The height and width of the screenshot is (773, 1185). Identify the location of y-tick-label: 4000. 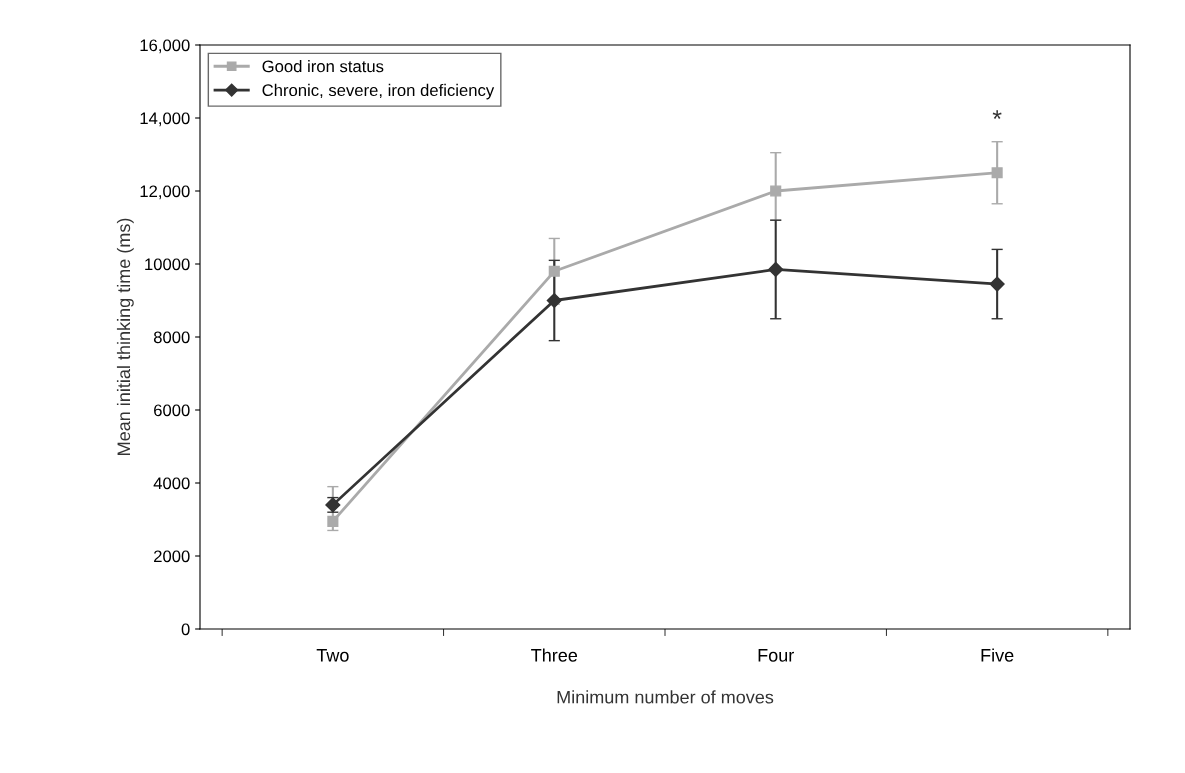
(171, 483).